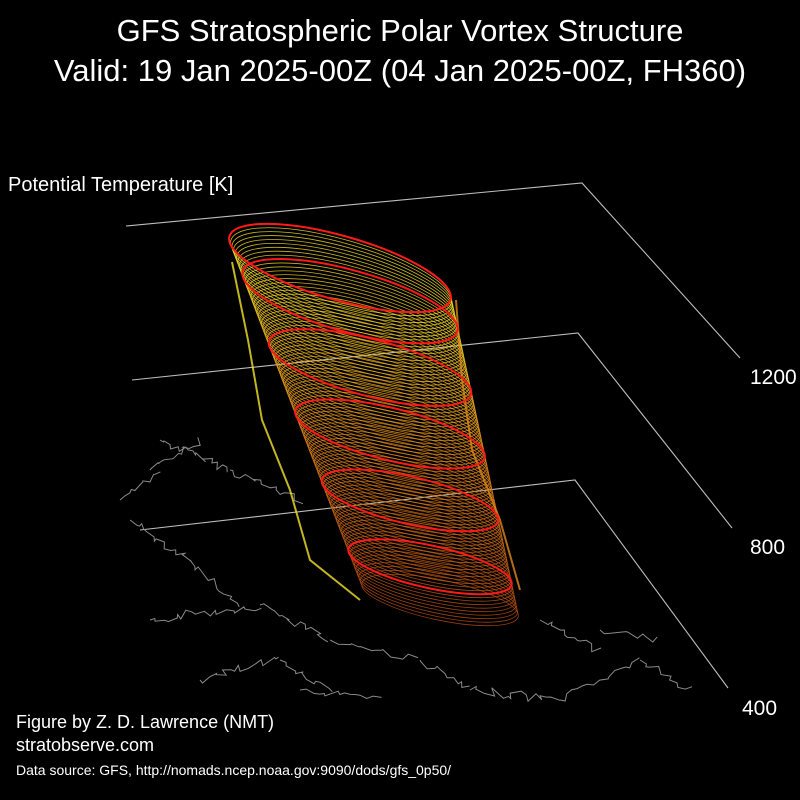  I want to click on chart-title: GFS Stratospheric Polar Vortex Structure, so click(400, 30).